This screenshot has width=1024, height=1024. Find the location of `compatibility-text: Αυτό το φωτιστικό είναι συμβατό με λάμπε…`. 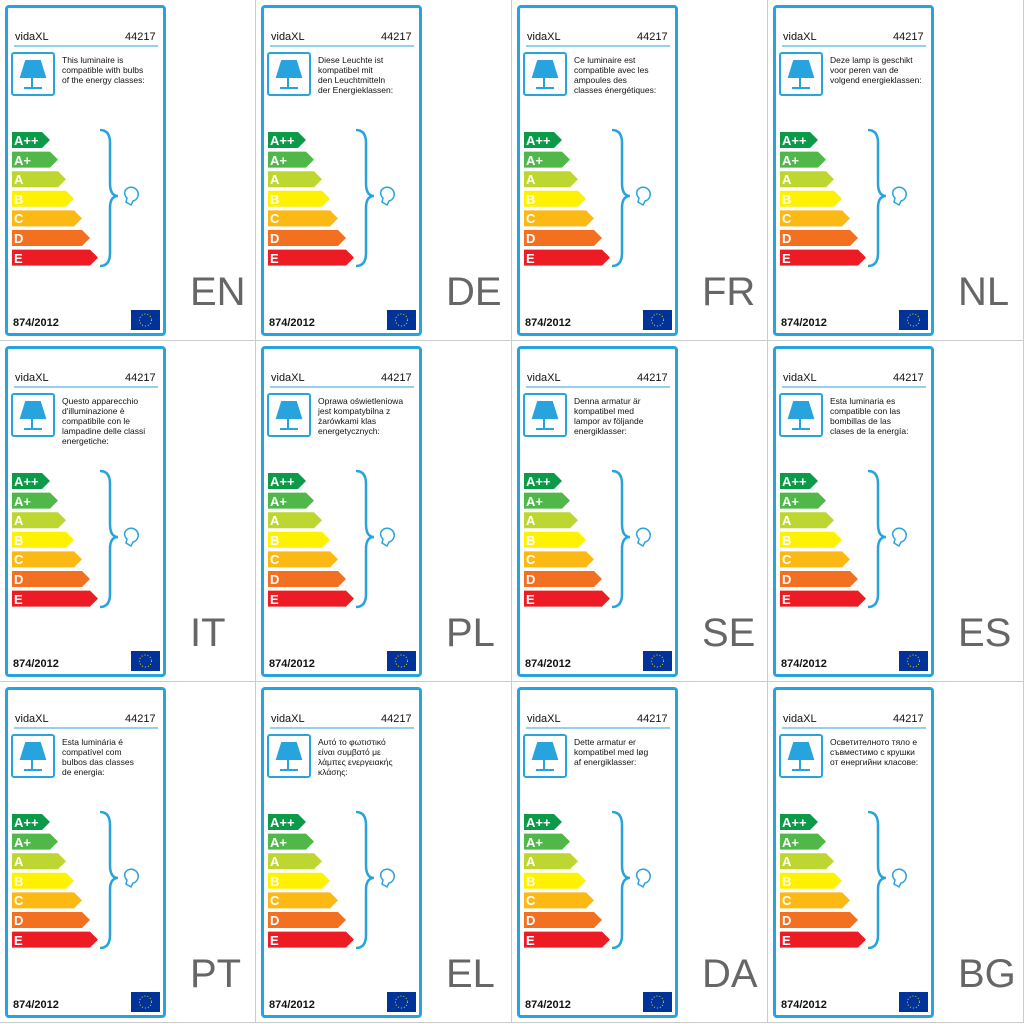

compatibility-text: Αυτό το φωτιστικό είναι συμβατό με λάμπε… is located at coordinates (355, 757).